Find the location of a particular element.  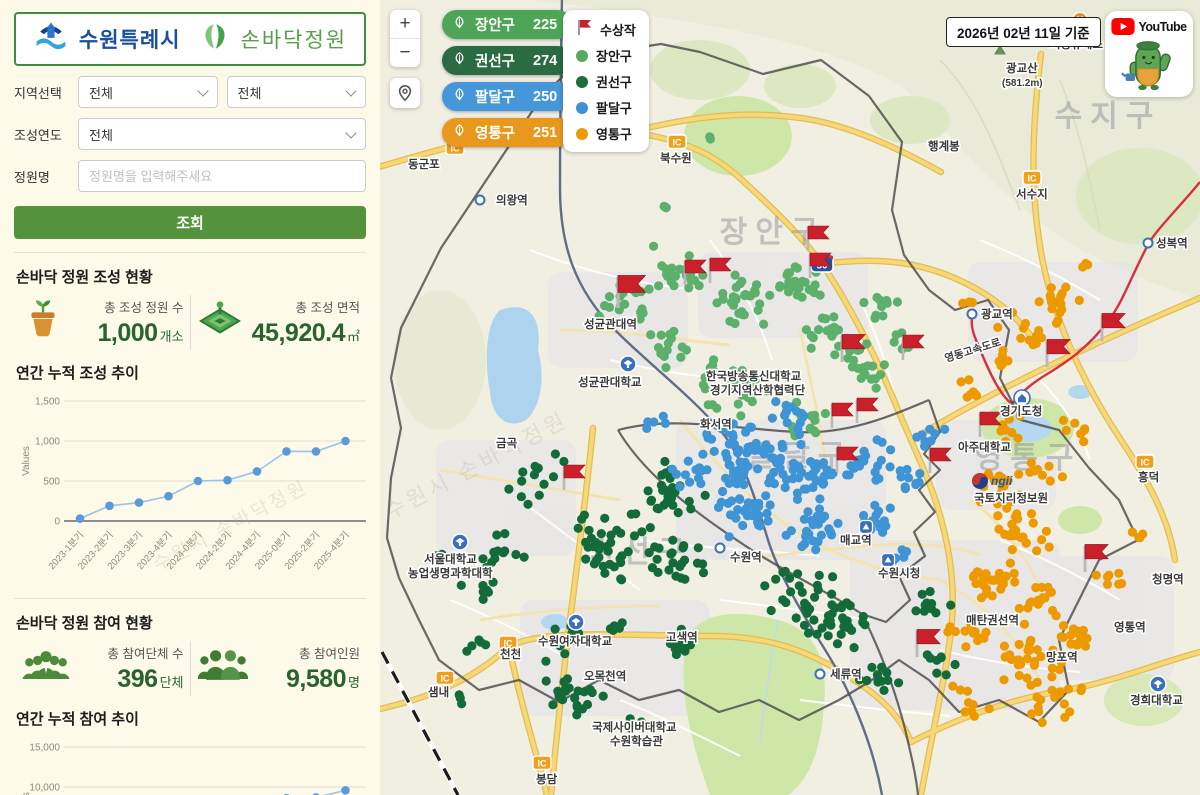

youtube-link-box: YouTube is located at coordinates (1149, 54).